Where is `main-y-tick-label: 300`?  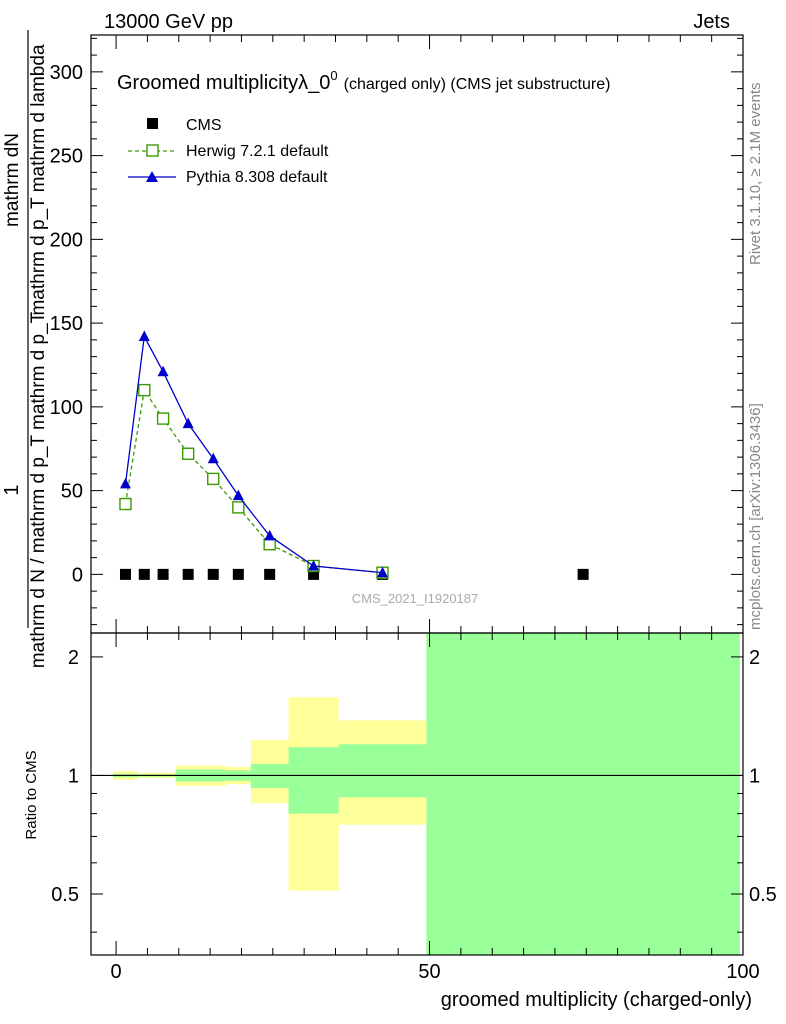
main-y-tick-label: 300 is located at coordinates (66, 73).